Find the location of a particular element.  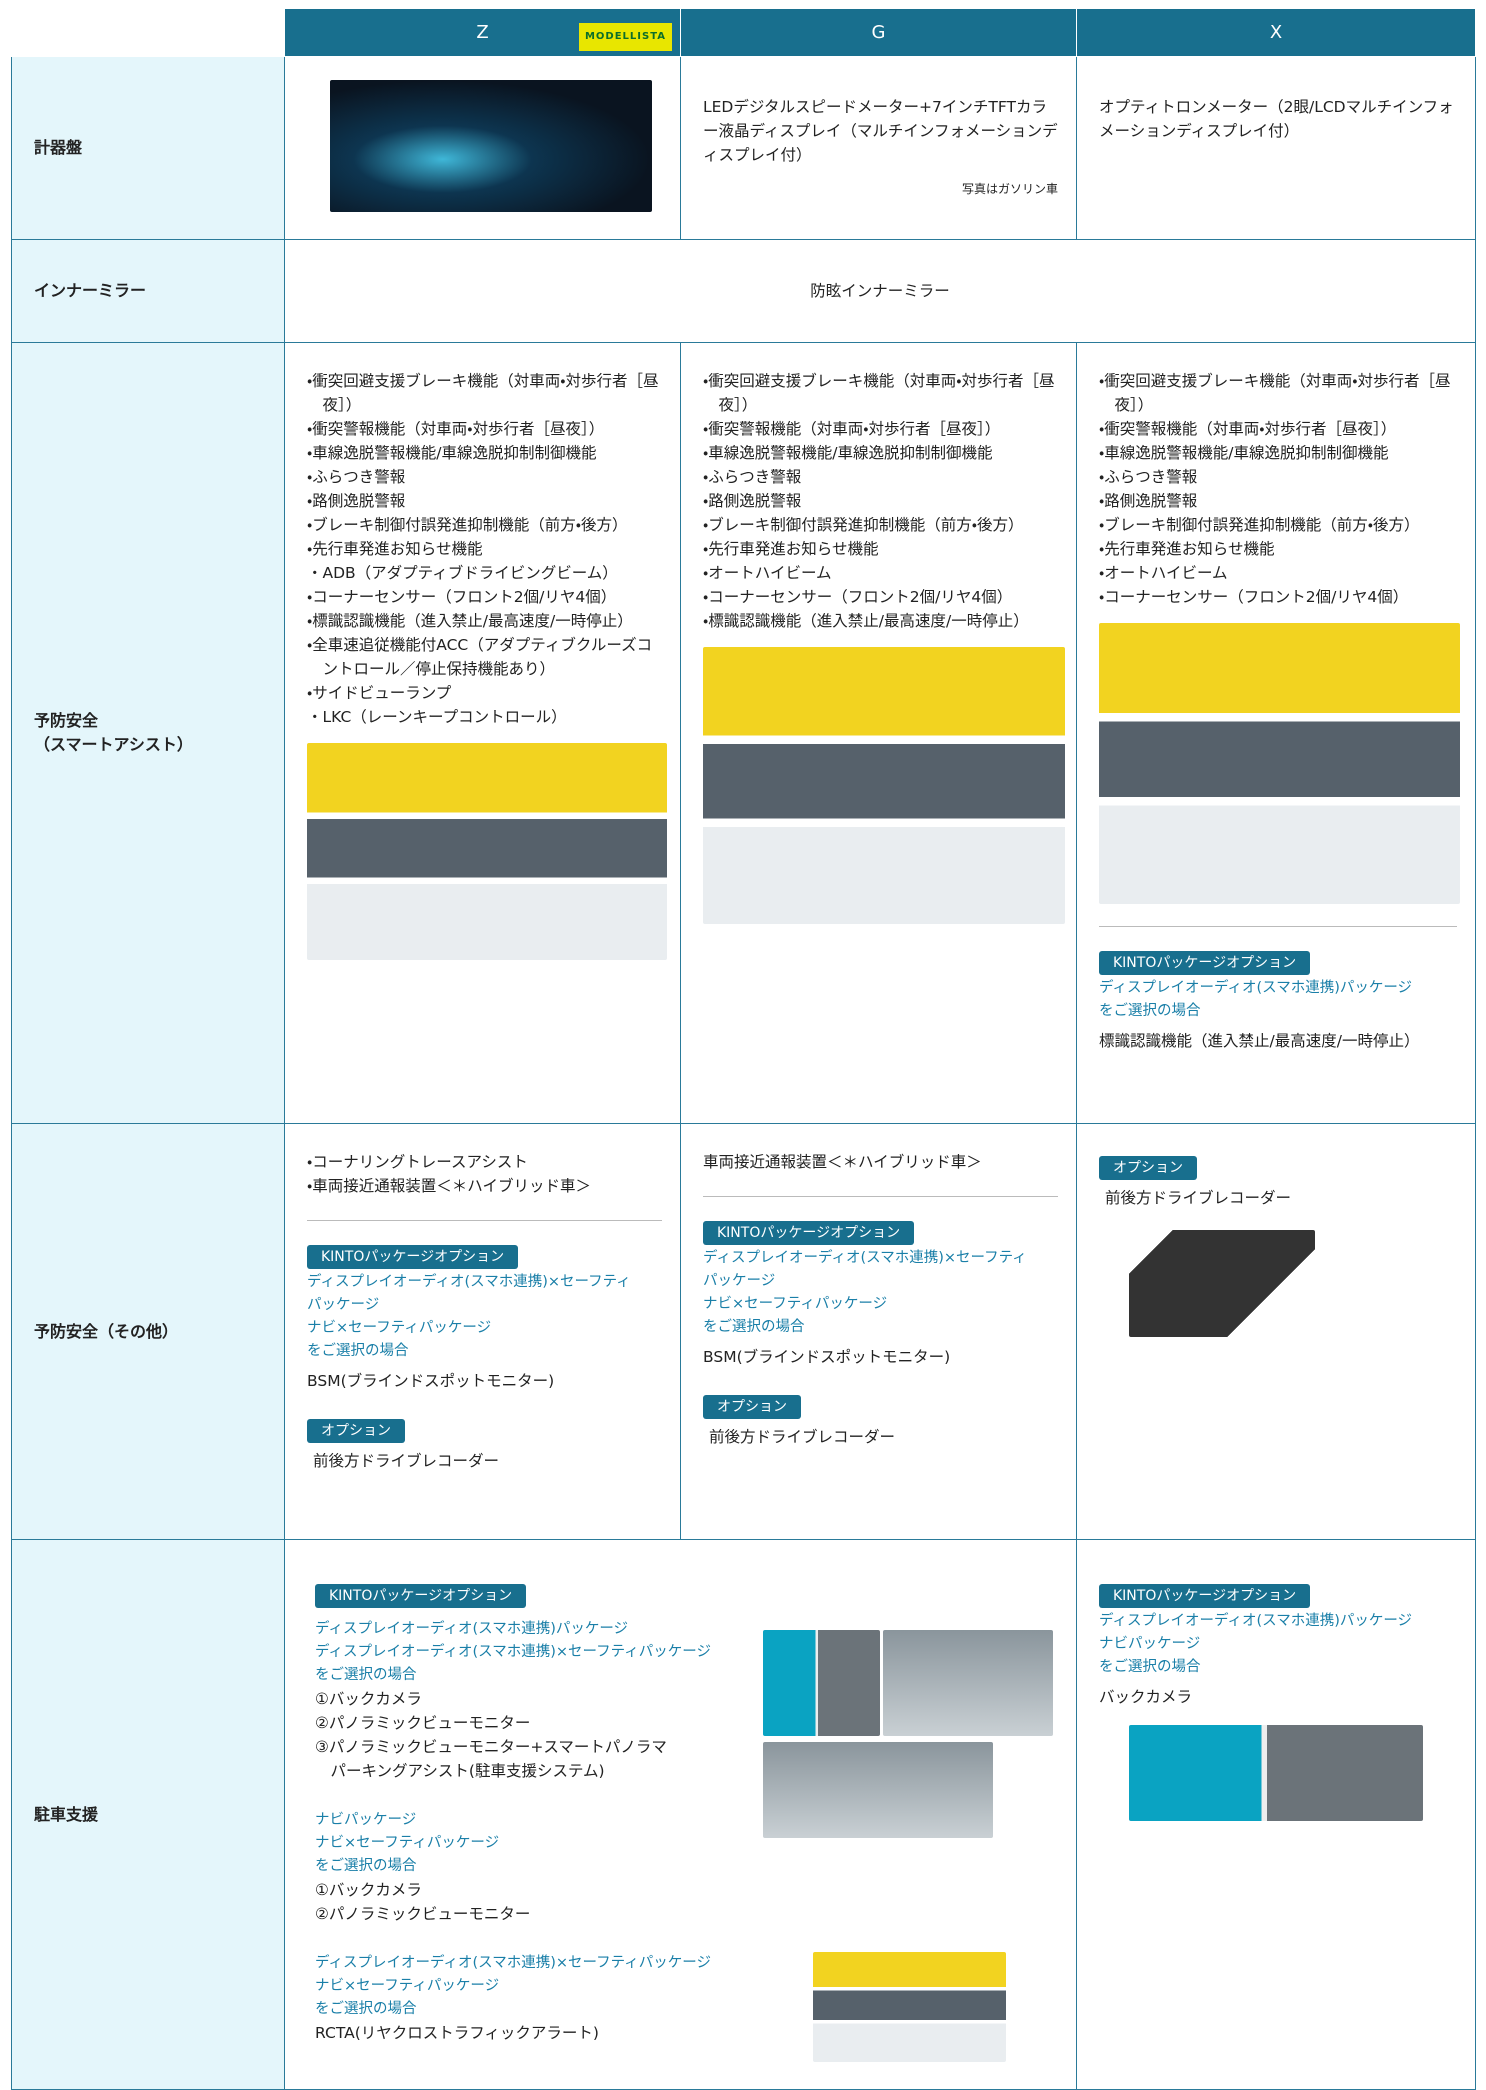

column-header: G is located at coordinates (879, 33).